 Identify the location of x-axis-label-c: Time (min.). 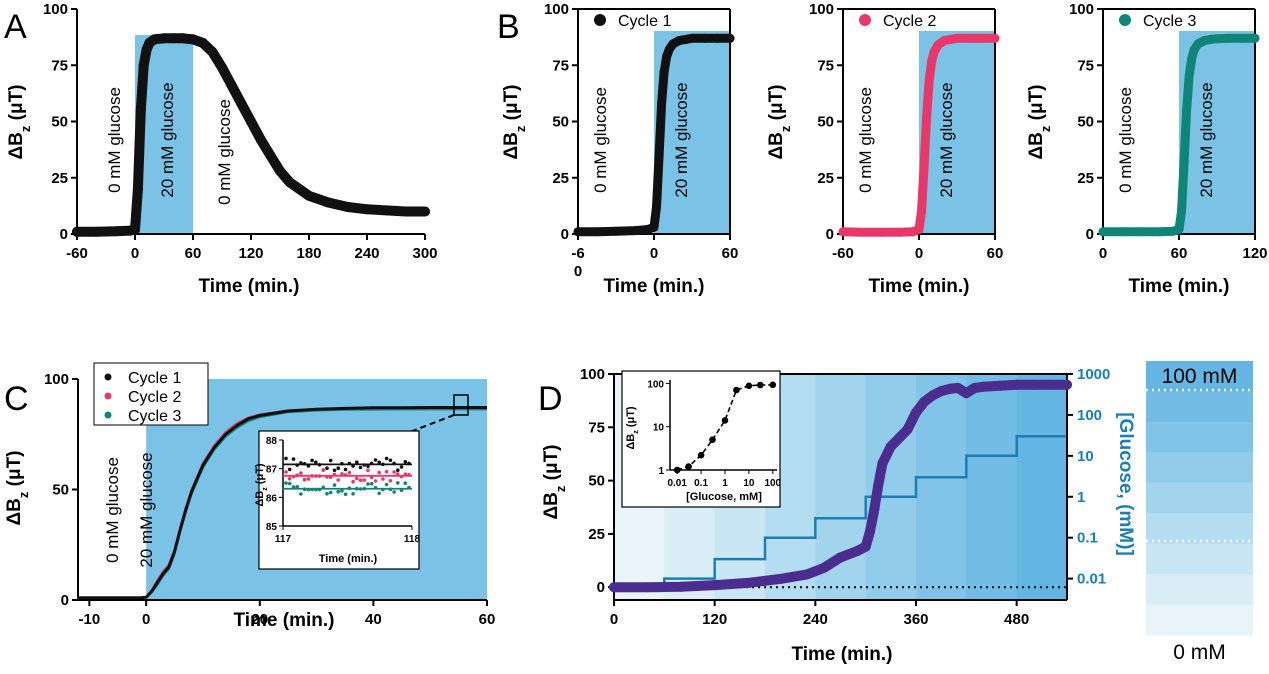
(284, 620).